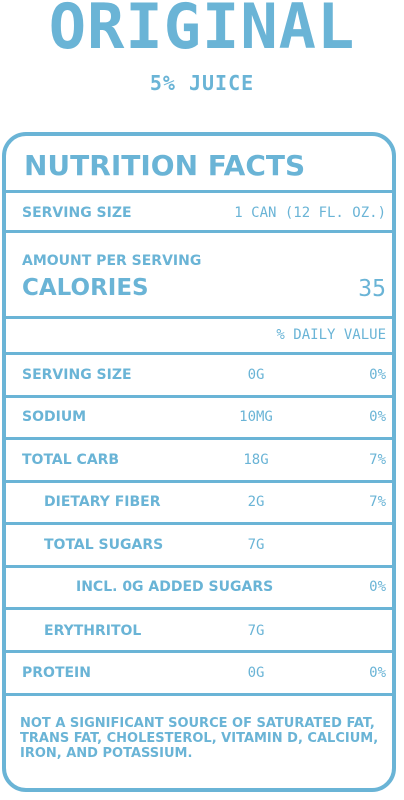 The image size is (404, 800). I want to click on calories-label: CALORIES, so click(85, 288).